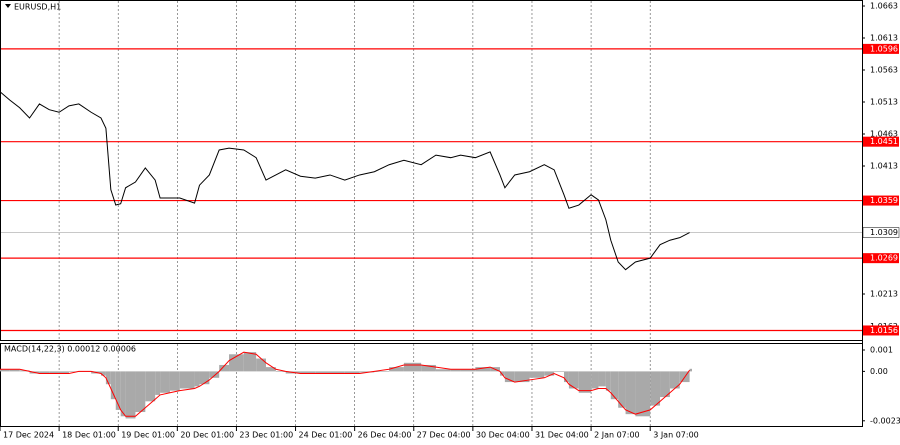 This screenshot has width=900, height=445. What do you see at coordinates (345, 384) in the screenshot?
I see `signal-line` at bounding box center [345, 384].